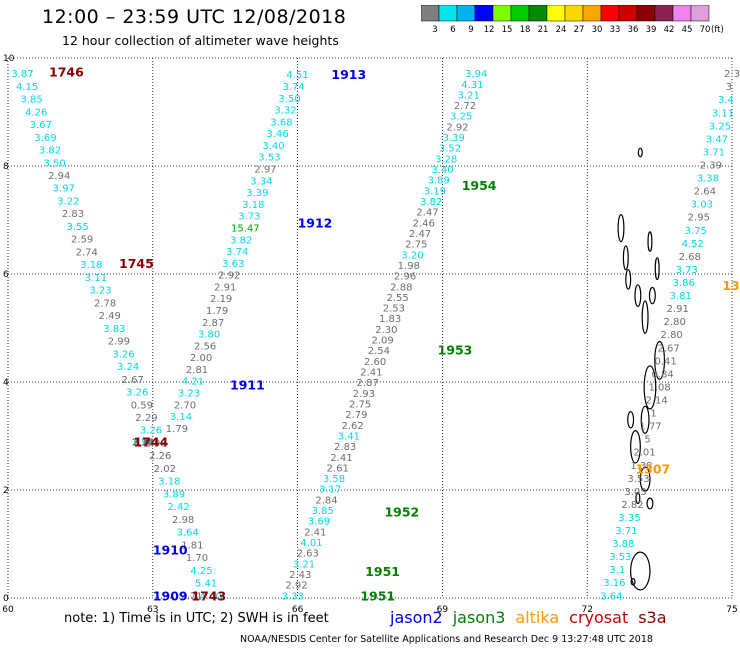 The height and width of the screenshot is (650, 740). Describe the element at coordinates (386, 330) in the screenshot. I see `wave-height-value: 2.30` at that location.